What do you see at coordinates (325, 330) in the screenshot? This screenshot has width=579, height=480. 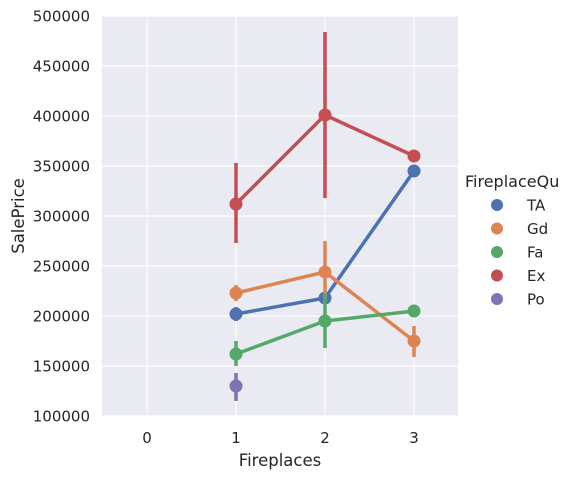 I see `series-fa` at bounding box center [325, 330].